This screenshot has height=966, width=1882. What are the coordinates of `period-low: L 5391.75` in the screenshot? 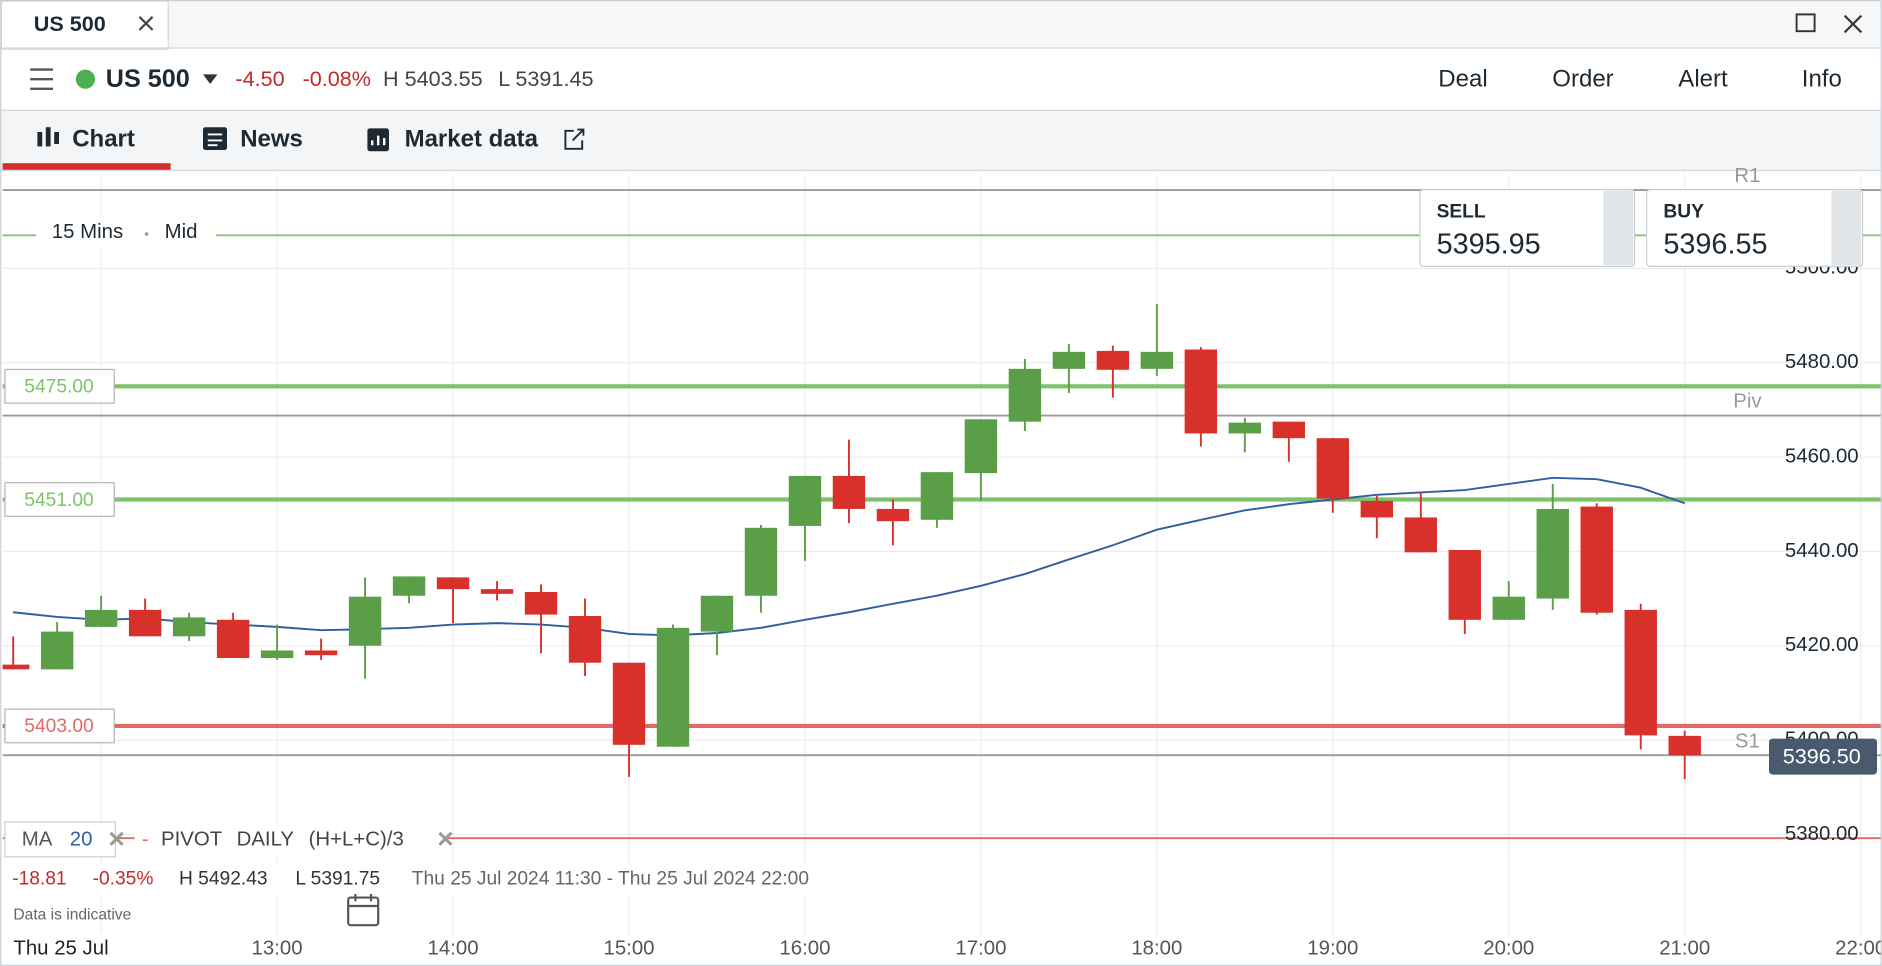 It's located at (337, 879).